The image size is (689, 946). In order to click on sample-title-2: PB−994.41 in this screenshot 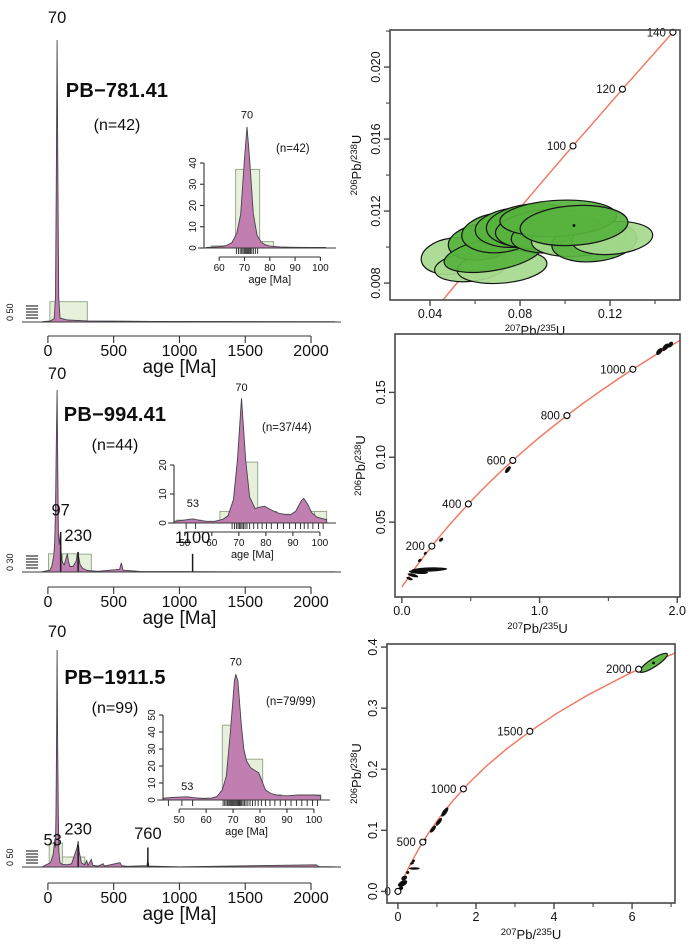, I will do `click(115, 415)`.